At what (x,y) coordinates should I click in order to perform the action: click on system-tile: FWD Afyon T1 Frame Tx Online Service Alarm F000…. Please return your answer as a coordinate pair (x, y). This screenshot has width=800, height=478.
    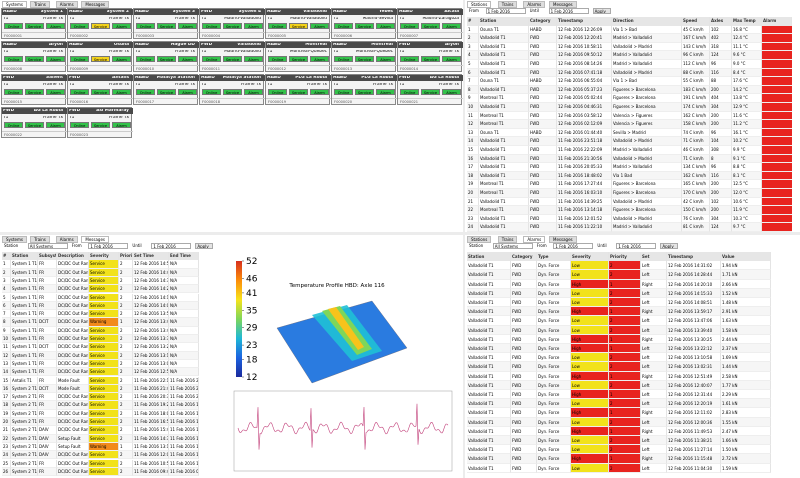
    Looking at the image, I should click on (430, 56).